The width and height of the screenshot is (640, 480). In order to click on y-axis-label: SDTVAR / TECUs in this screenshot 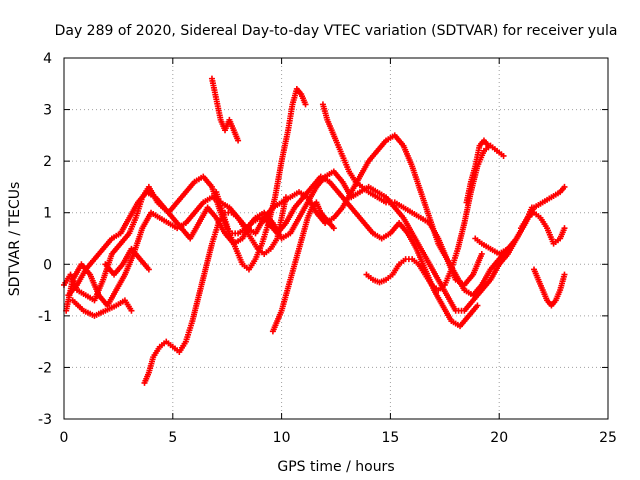, I will do `click(15, 239)`.